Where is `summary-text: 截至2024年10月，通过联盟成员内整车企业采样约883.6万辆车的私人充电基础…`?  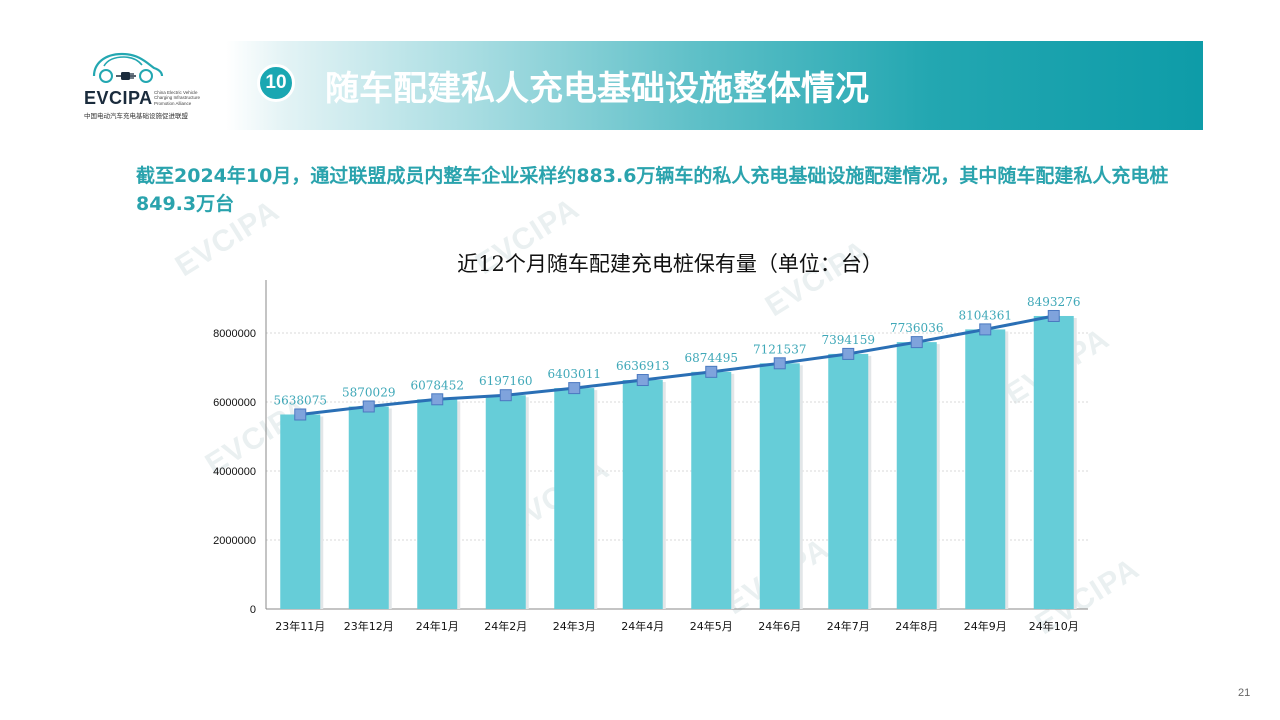 summary-text: 截至2024年10月，通过联盟成员内整车企业采样约883.6万辆车的私人充电基础… is located at coordinates (652, 190).